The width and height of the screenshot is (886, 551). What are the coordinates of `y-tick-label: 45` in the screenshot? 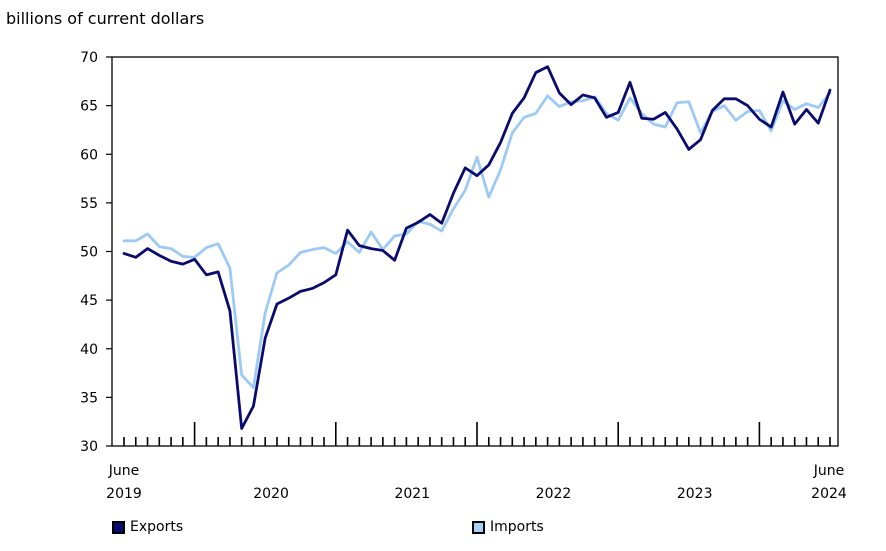 It's located at (89, 301).